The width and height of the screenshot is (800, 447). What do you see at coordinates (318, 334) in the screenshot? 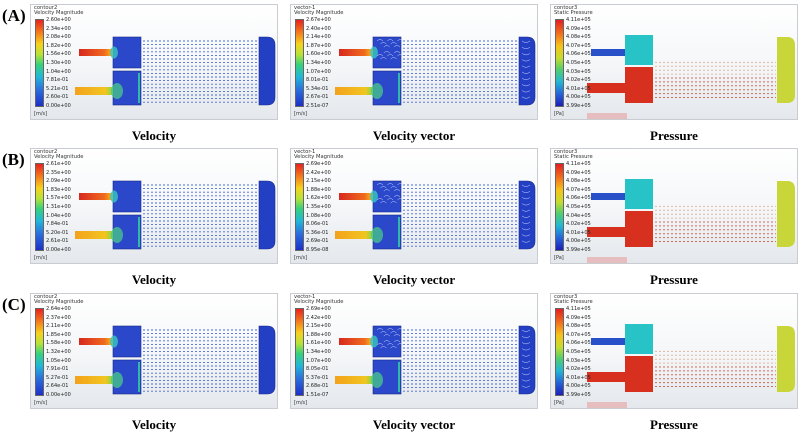
I see `colorbar-tick-label: 1.88e+00` at bounding box center [318, 334].